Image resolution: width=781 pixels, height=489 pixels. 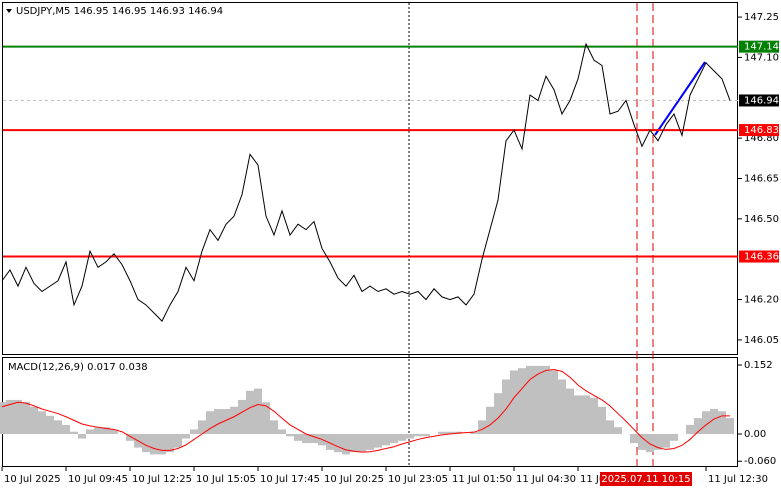 What do you see at coordinates (680, 98) in the screenshot?
I see `trend-line` at bounding box center [680, 98].